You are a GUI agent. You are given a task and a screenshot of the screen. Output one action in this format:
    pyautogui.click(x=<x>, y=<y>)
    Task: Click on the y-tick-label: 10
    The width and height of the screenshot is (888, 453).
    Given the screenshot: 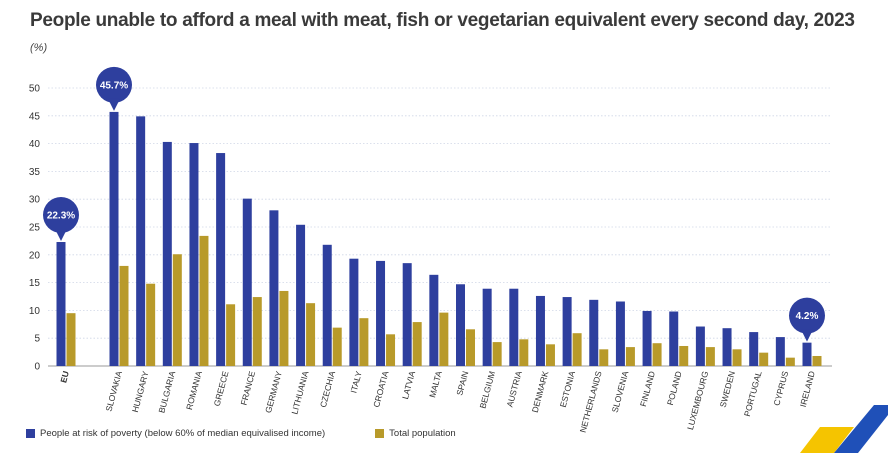 What is the action you would take?
    pyautogui.click(x=35, y=311)
    